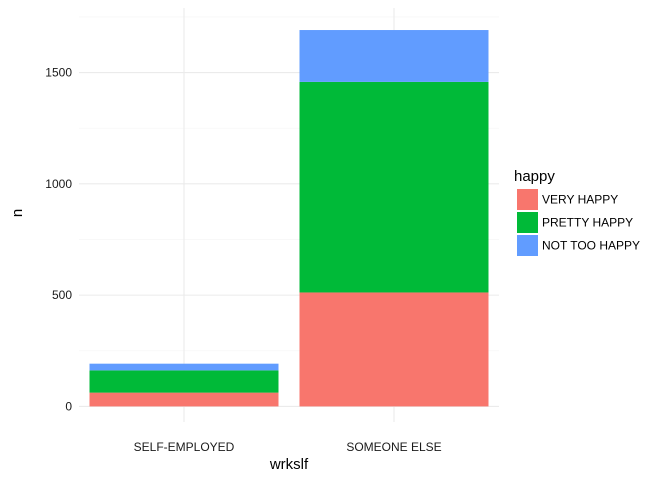 The image size is (672, 480). Describe the element at coordinates (288, 447) in the screenshot. I see `x-axis-ticks: SELF-EMPLOYED SOMEONE ELSE` at that location.